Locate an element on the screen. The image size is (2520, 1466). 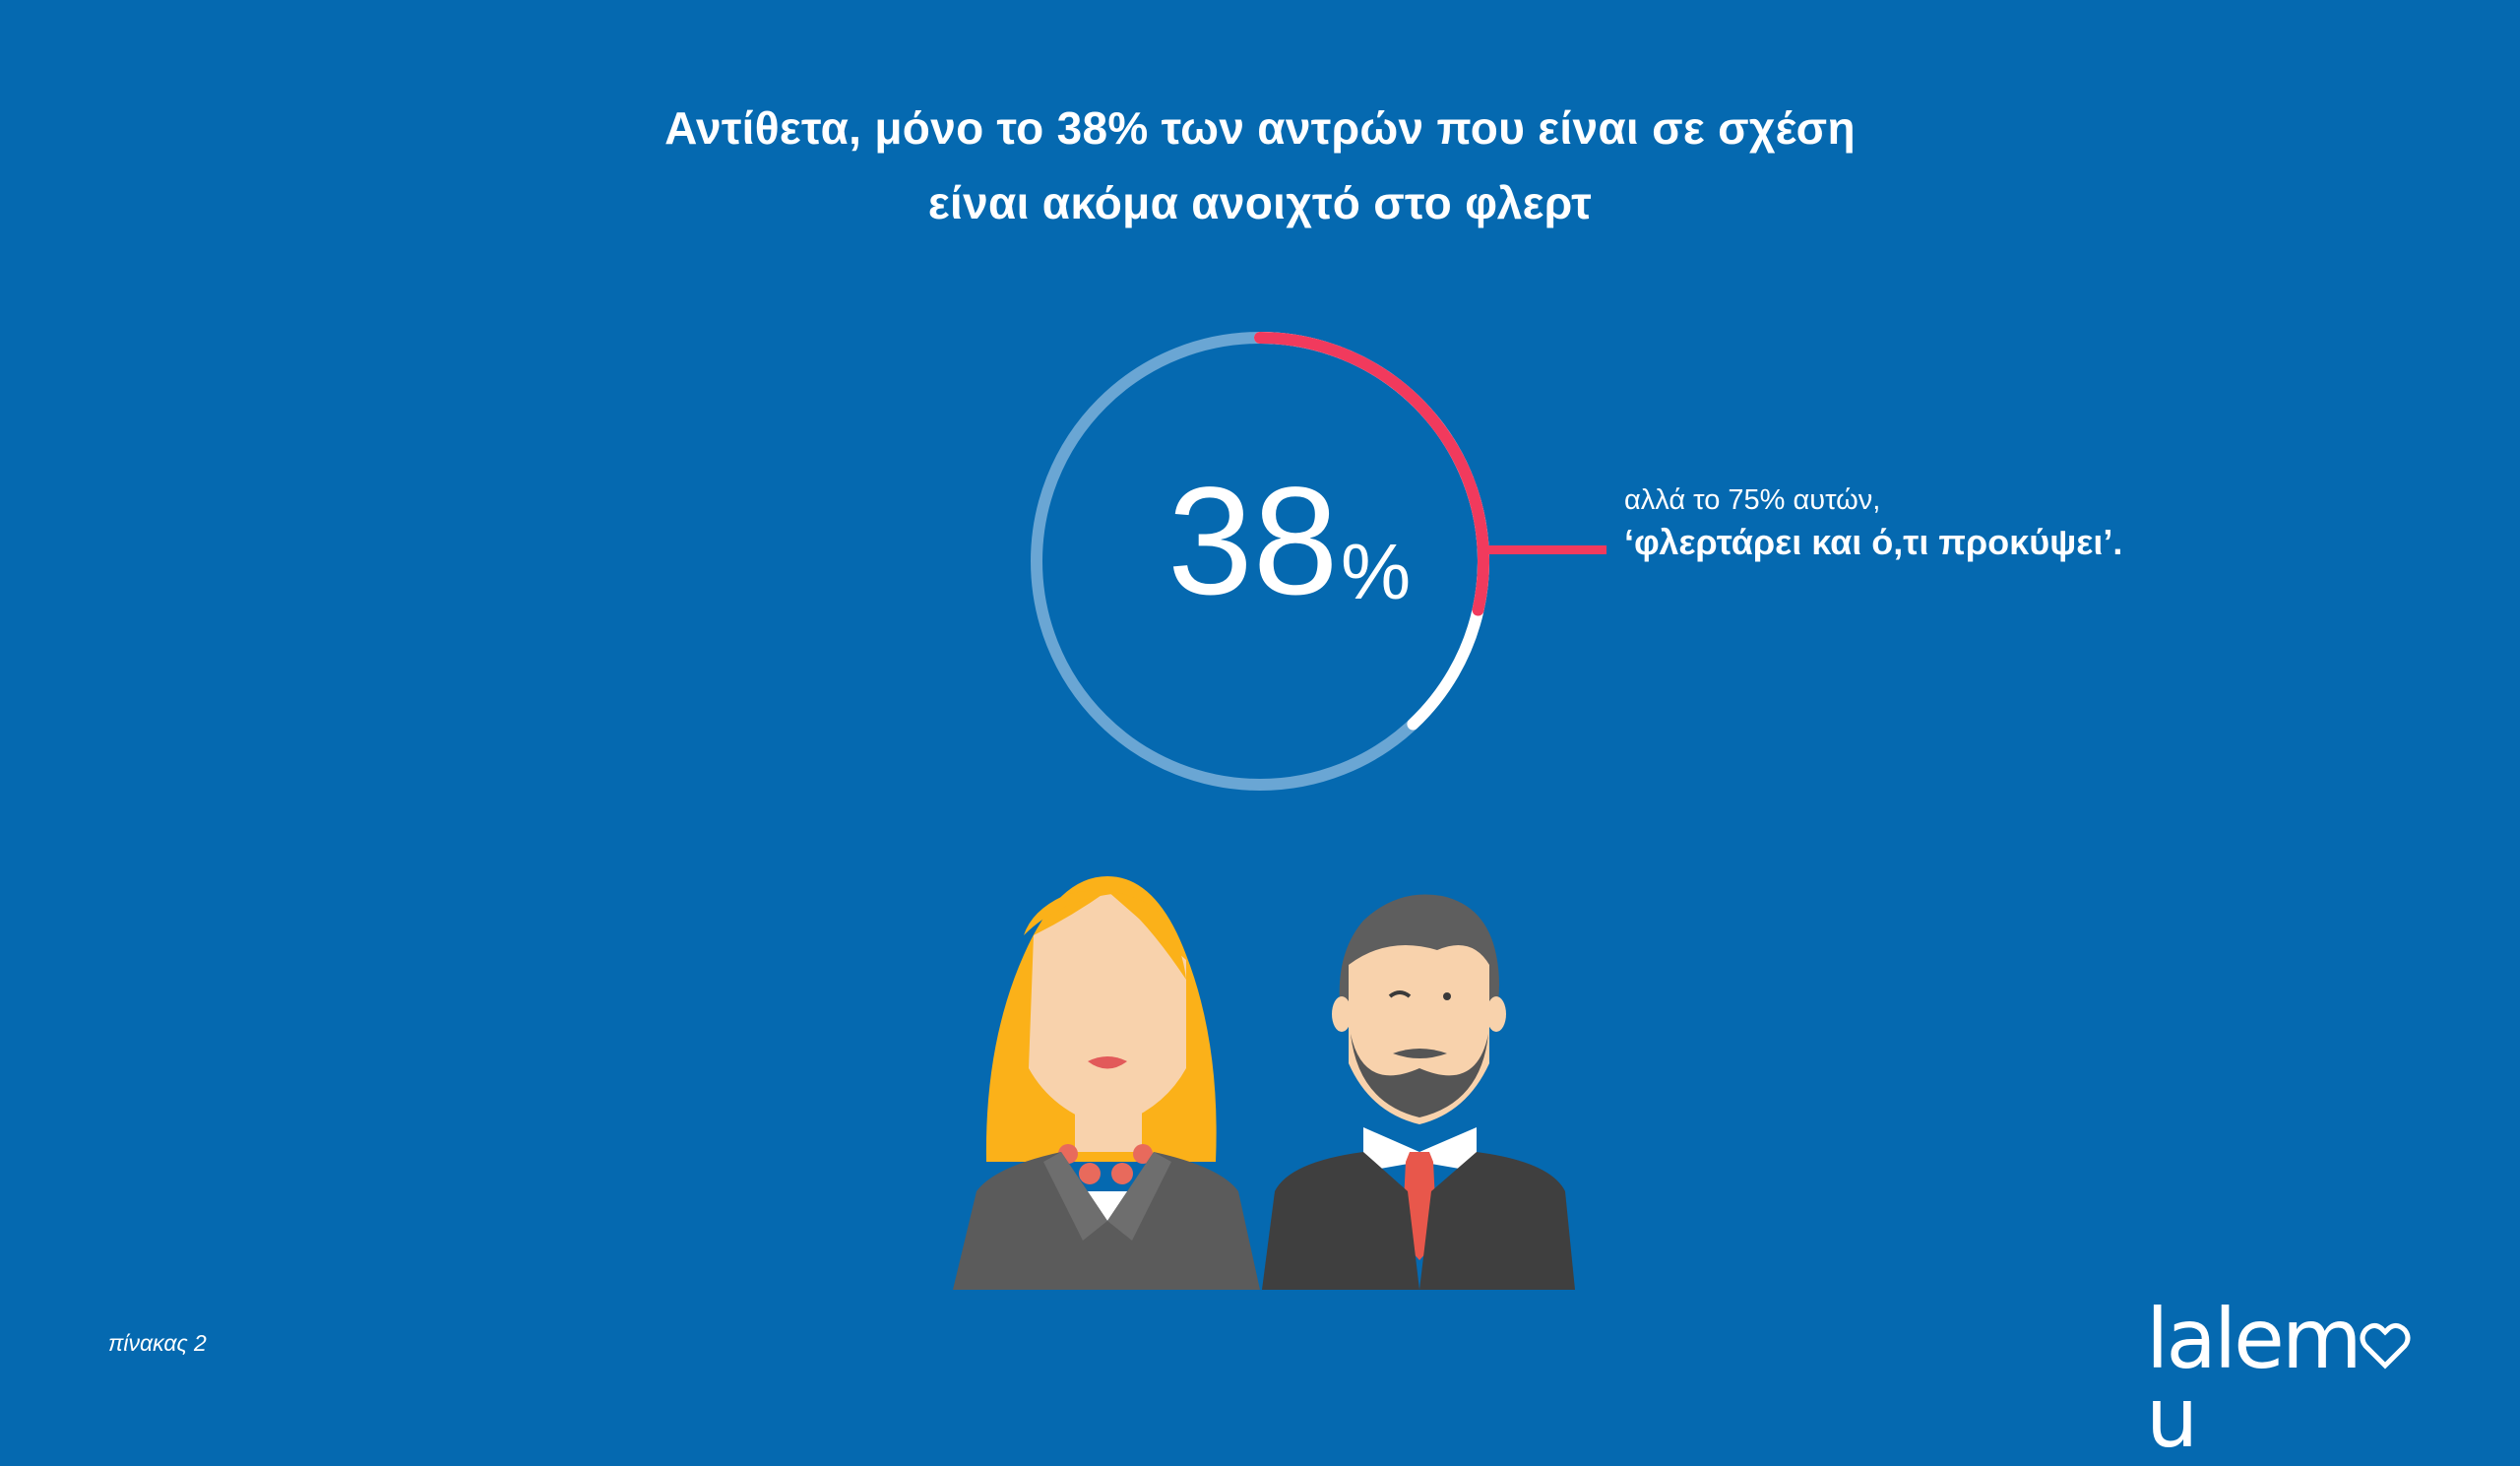
woman-figure is located at coordinates (1106, 1083).